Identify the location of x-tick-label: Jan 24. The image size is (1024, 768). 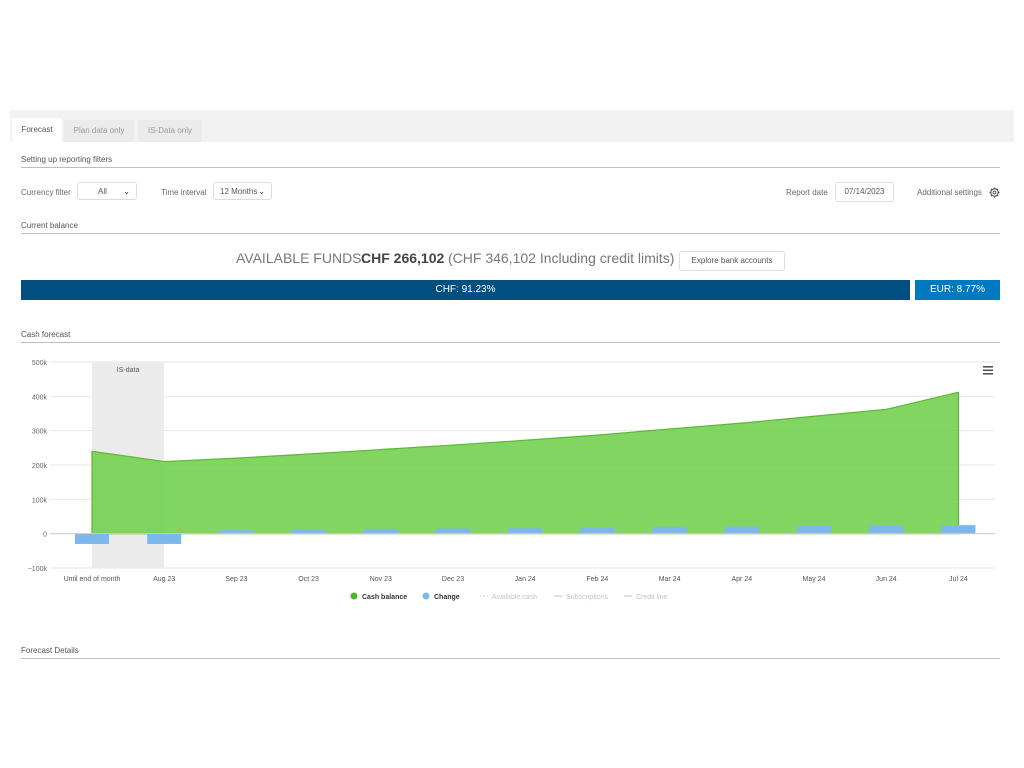
(525, 579).